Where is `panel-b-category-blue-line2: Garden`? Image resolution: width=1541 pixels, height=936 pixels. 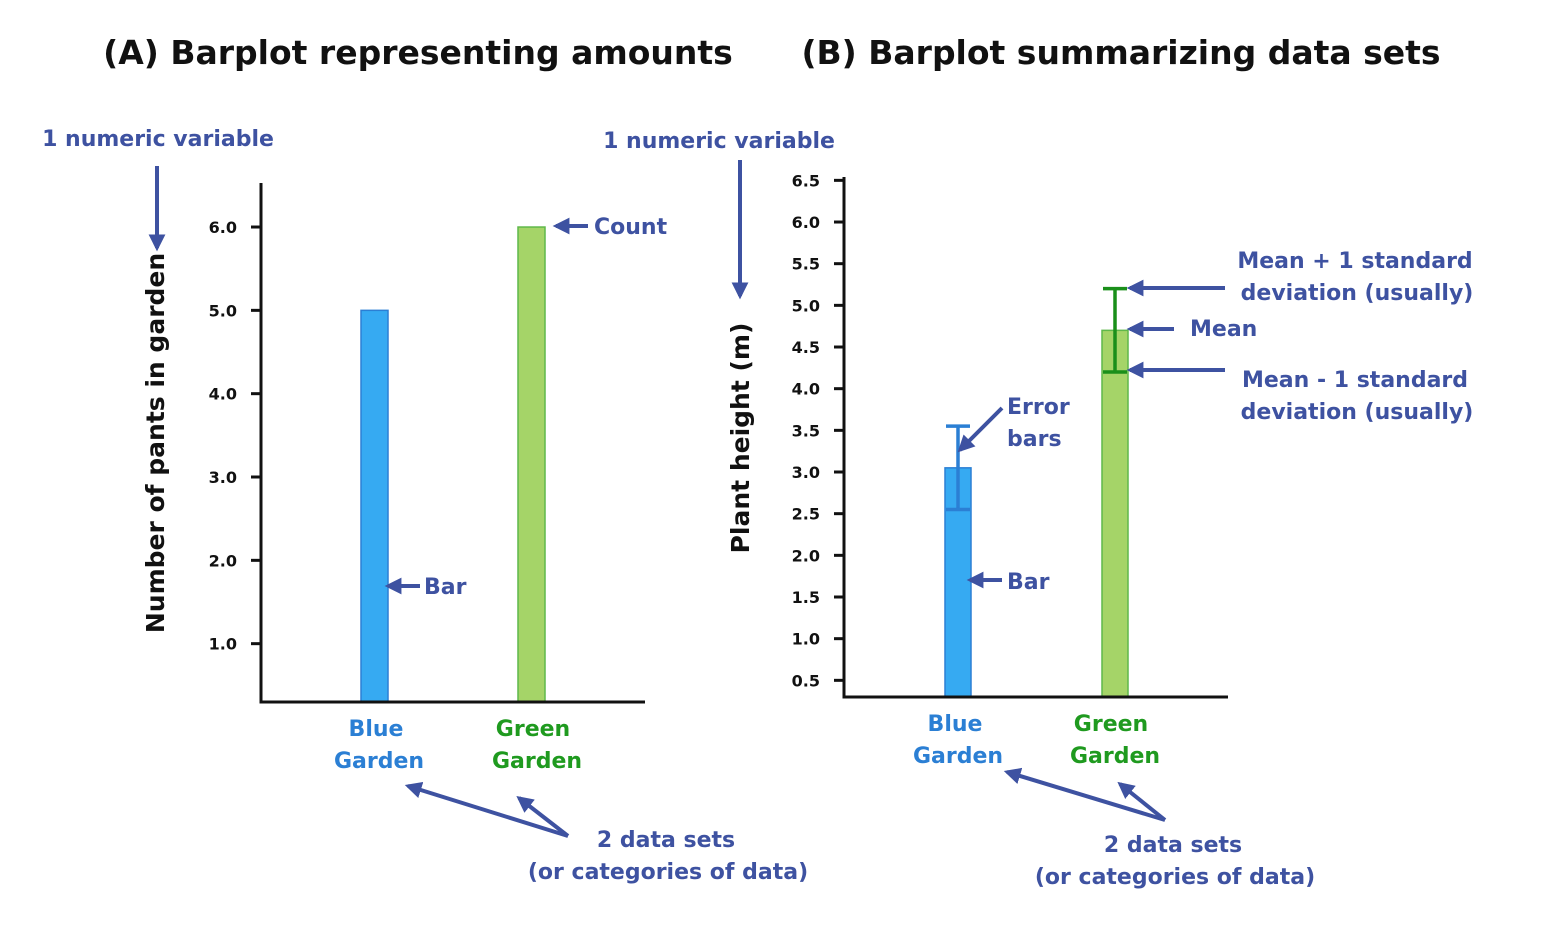 panel-b-category-blue-line2: Garden is located at coordinates (958, 756).